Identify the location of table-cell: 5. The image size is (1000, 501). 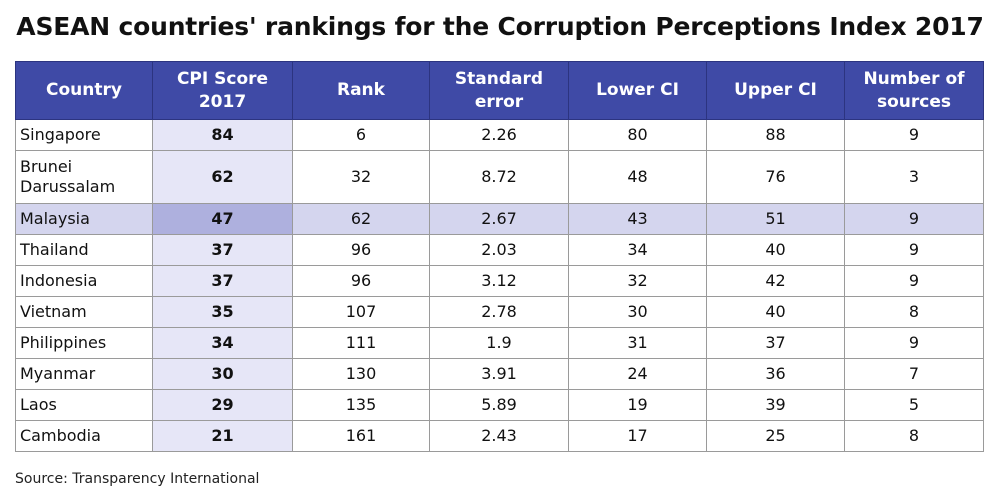
(914, 405).